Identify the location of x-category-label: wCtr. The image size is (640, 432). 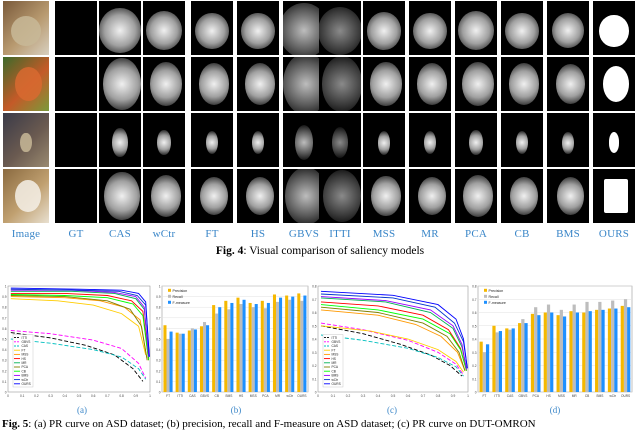
(612, 396).